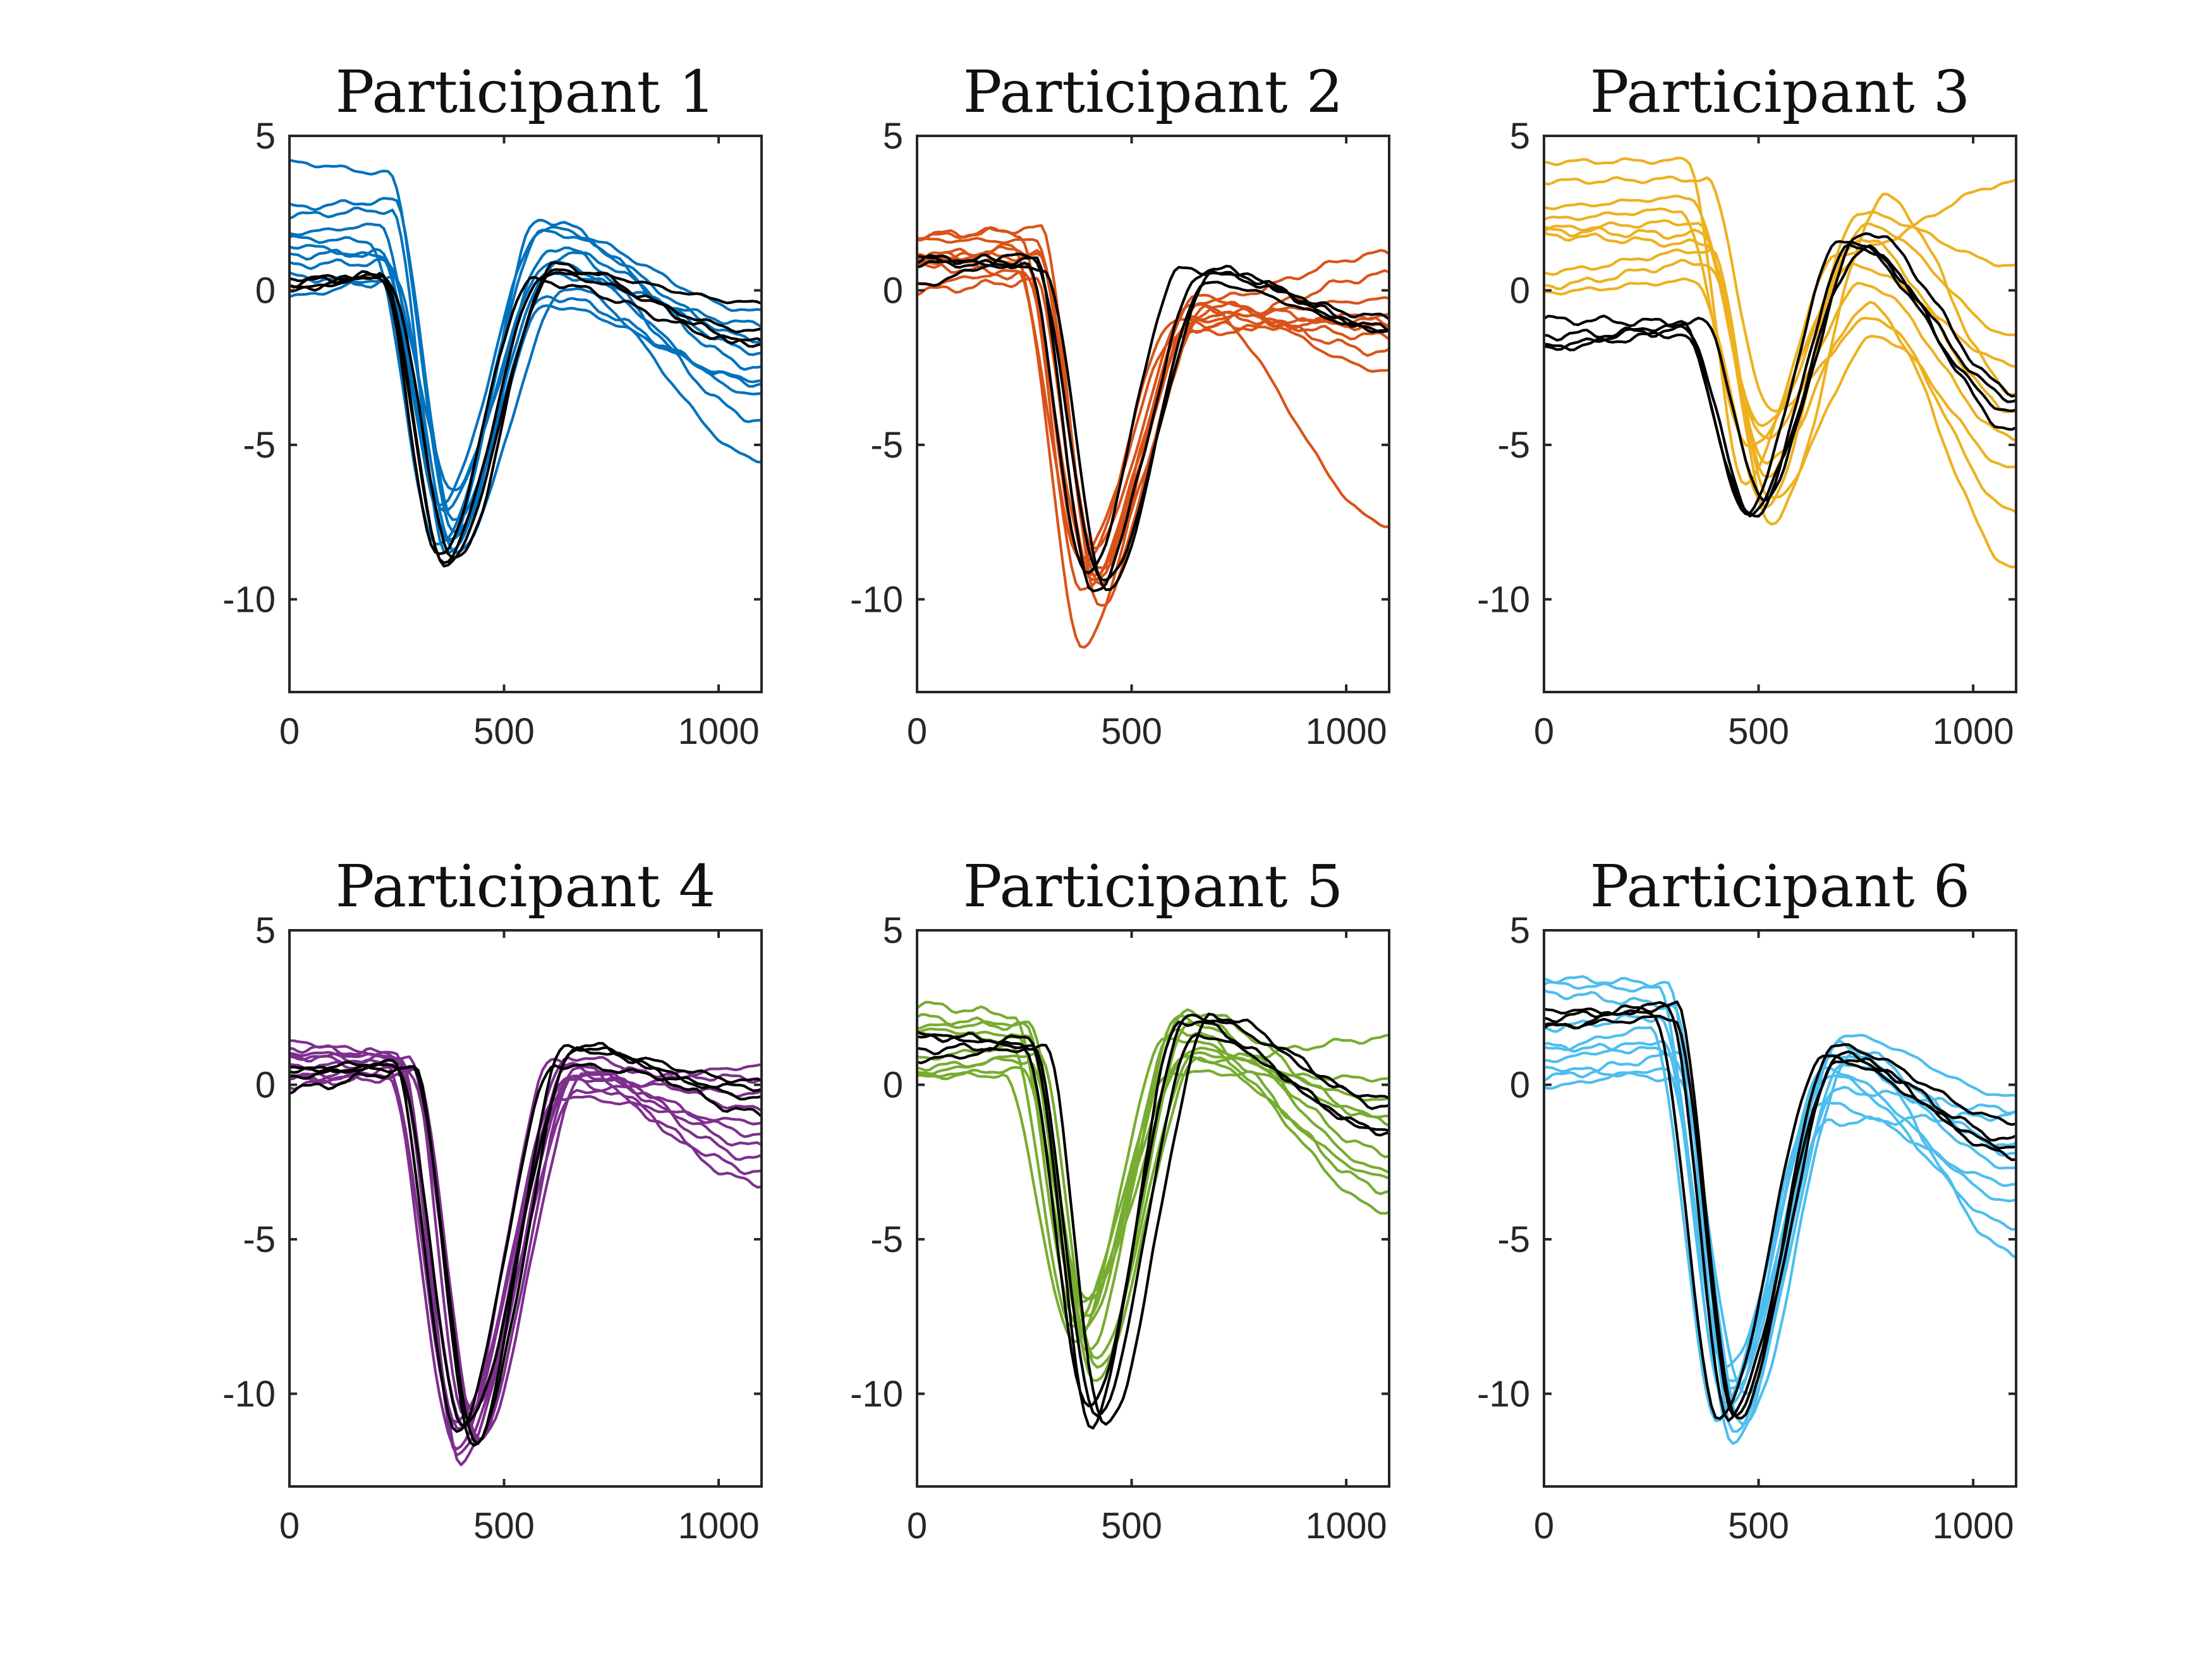 Image resolution: width=2212 pixels, height=1659 pixels. Describe the element at coordinates (1153, 886) in the screenshot. I see `panel-title: Participant 5` at that location.